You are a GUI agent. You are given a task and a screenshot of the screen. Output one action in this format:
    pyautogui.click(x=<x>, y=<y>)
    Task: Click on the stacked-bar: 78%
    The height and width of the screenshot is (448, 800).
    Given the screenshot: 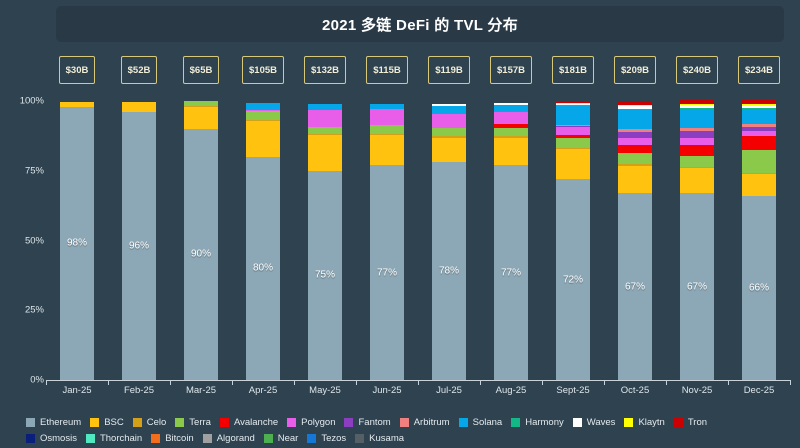 What is the action you would take?
    pyautogui.click(x=449, y=240)
    